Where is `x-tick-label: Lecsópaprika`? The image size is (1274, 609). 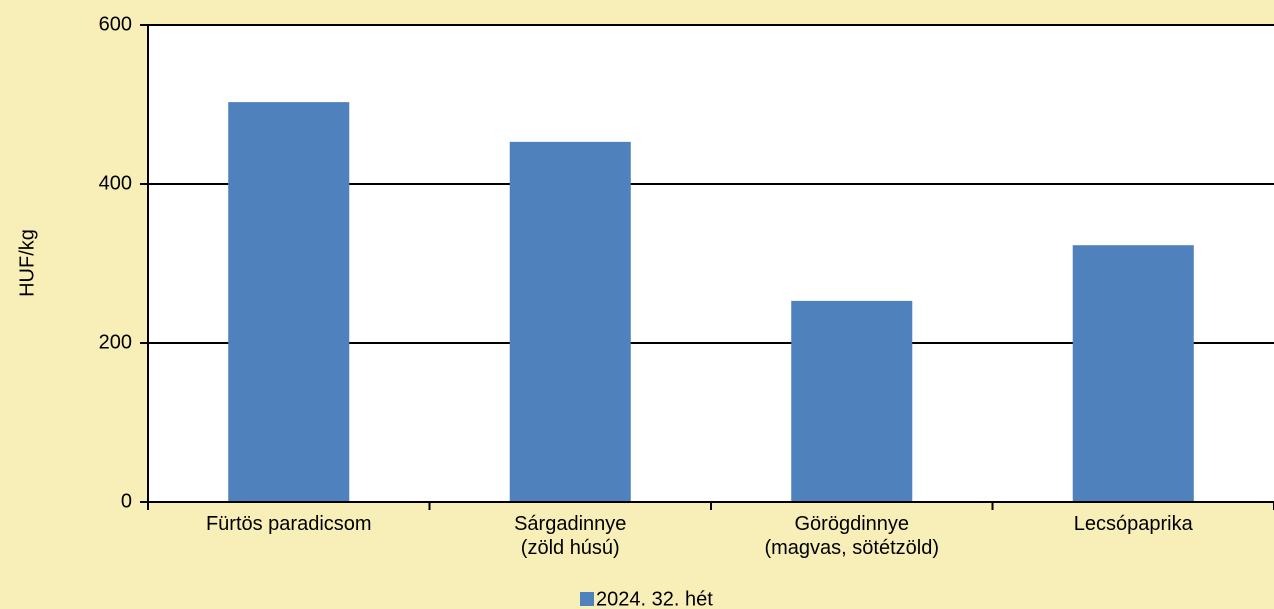 x-tick-label: Lecsópaprika is located at coordinates (1133, 524).